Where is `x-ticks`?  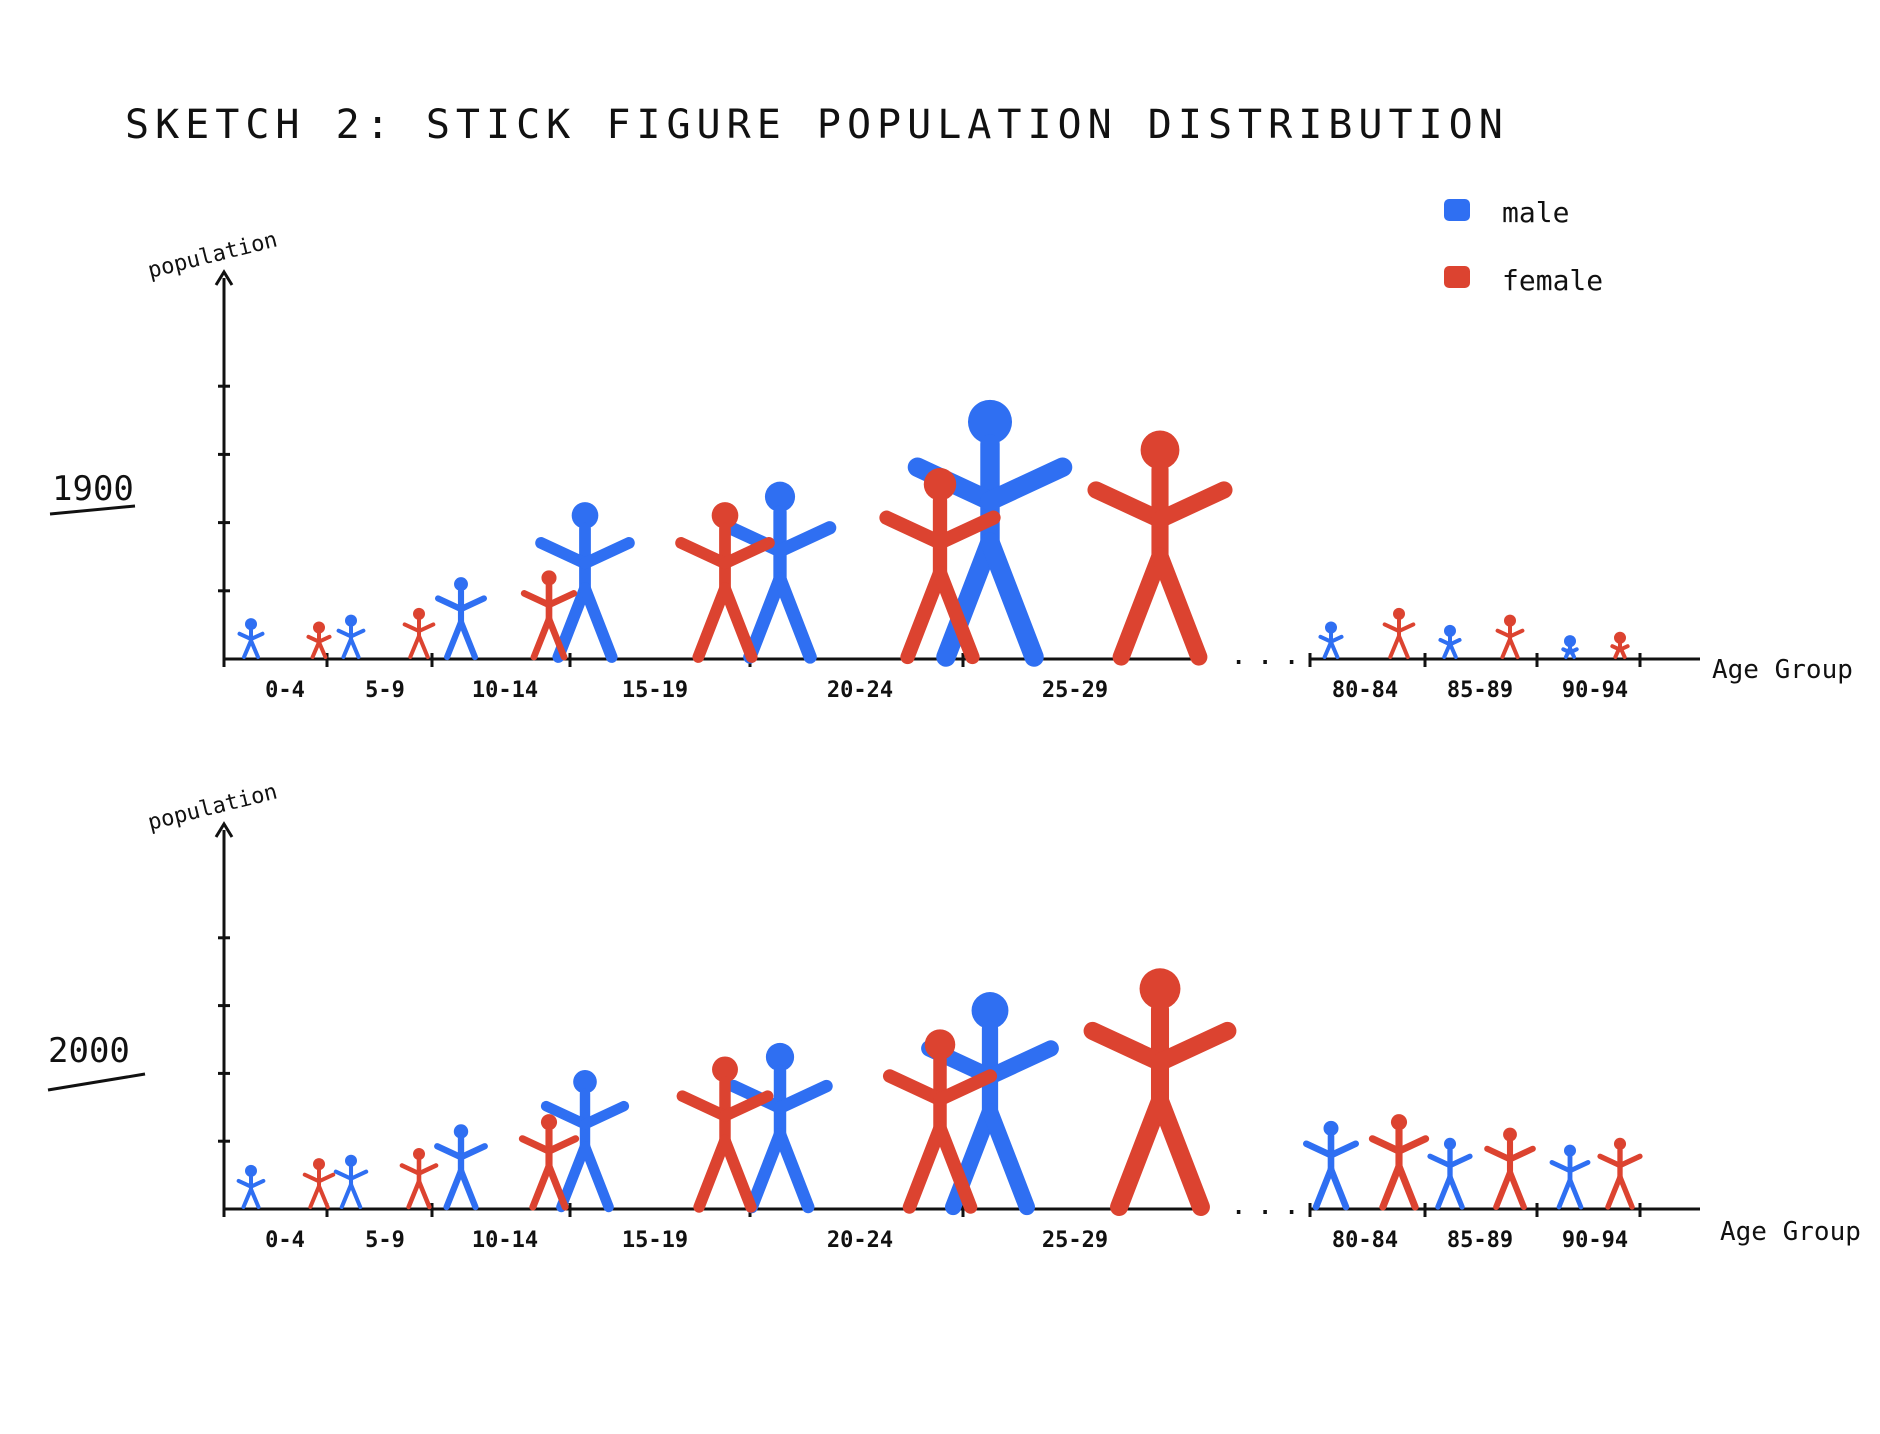 x-ticks is located at coordinates (932, 1210).